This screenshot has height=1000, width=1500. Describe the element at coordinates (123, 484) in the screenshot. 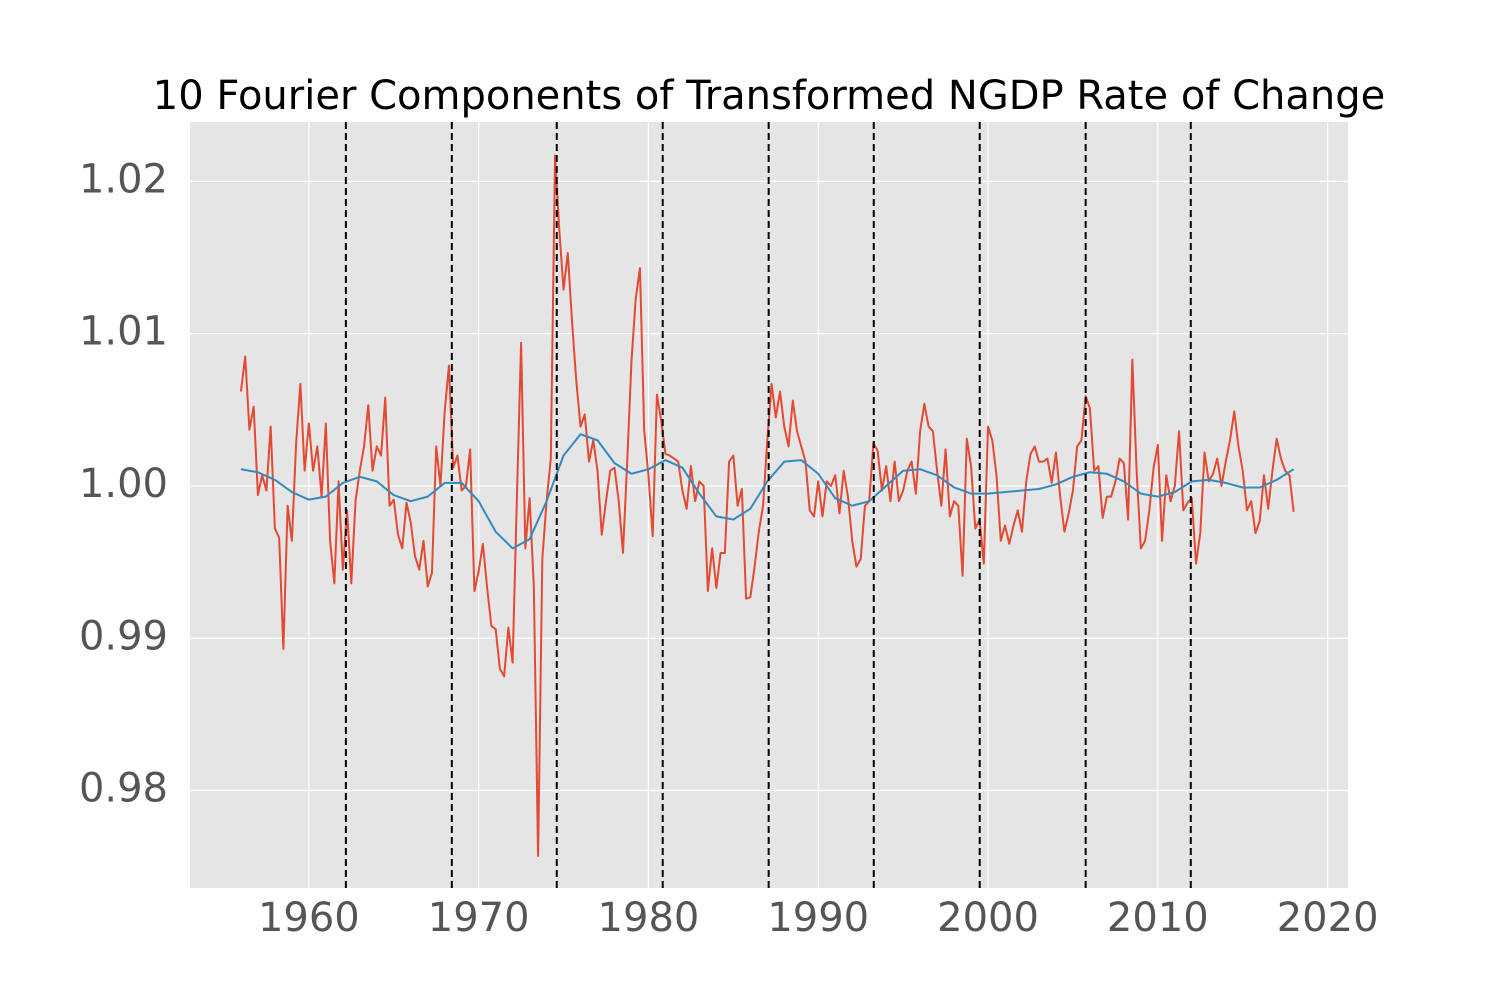

I see `y-tick-label: 1.00` at that location.